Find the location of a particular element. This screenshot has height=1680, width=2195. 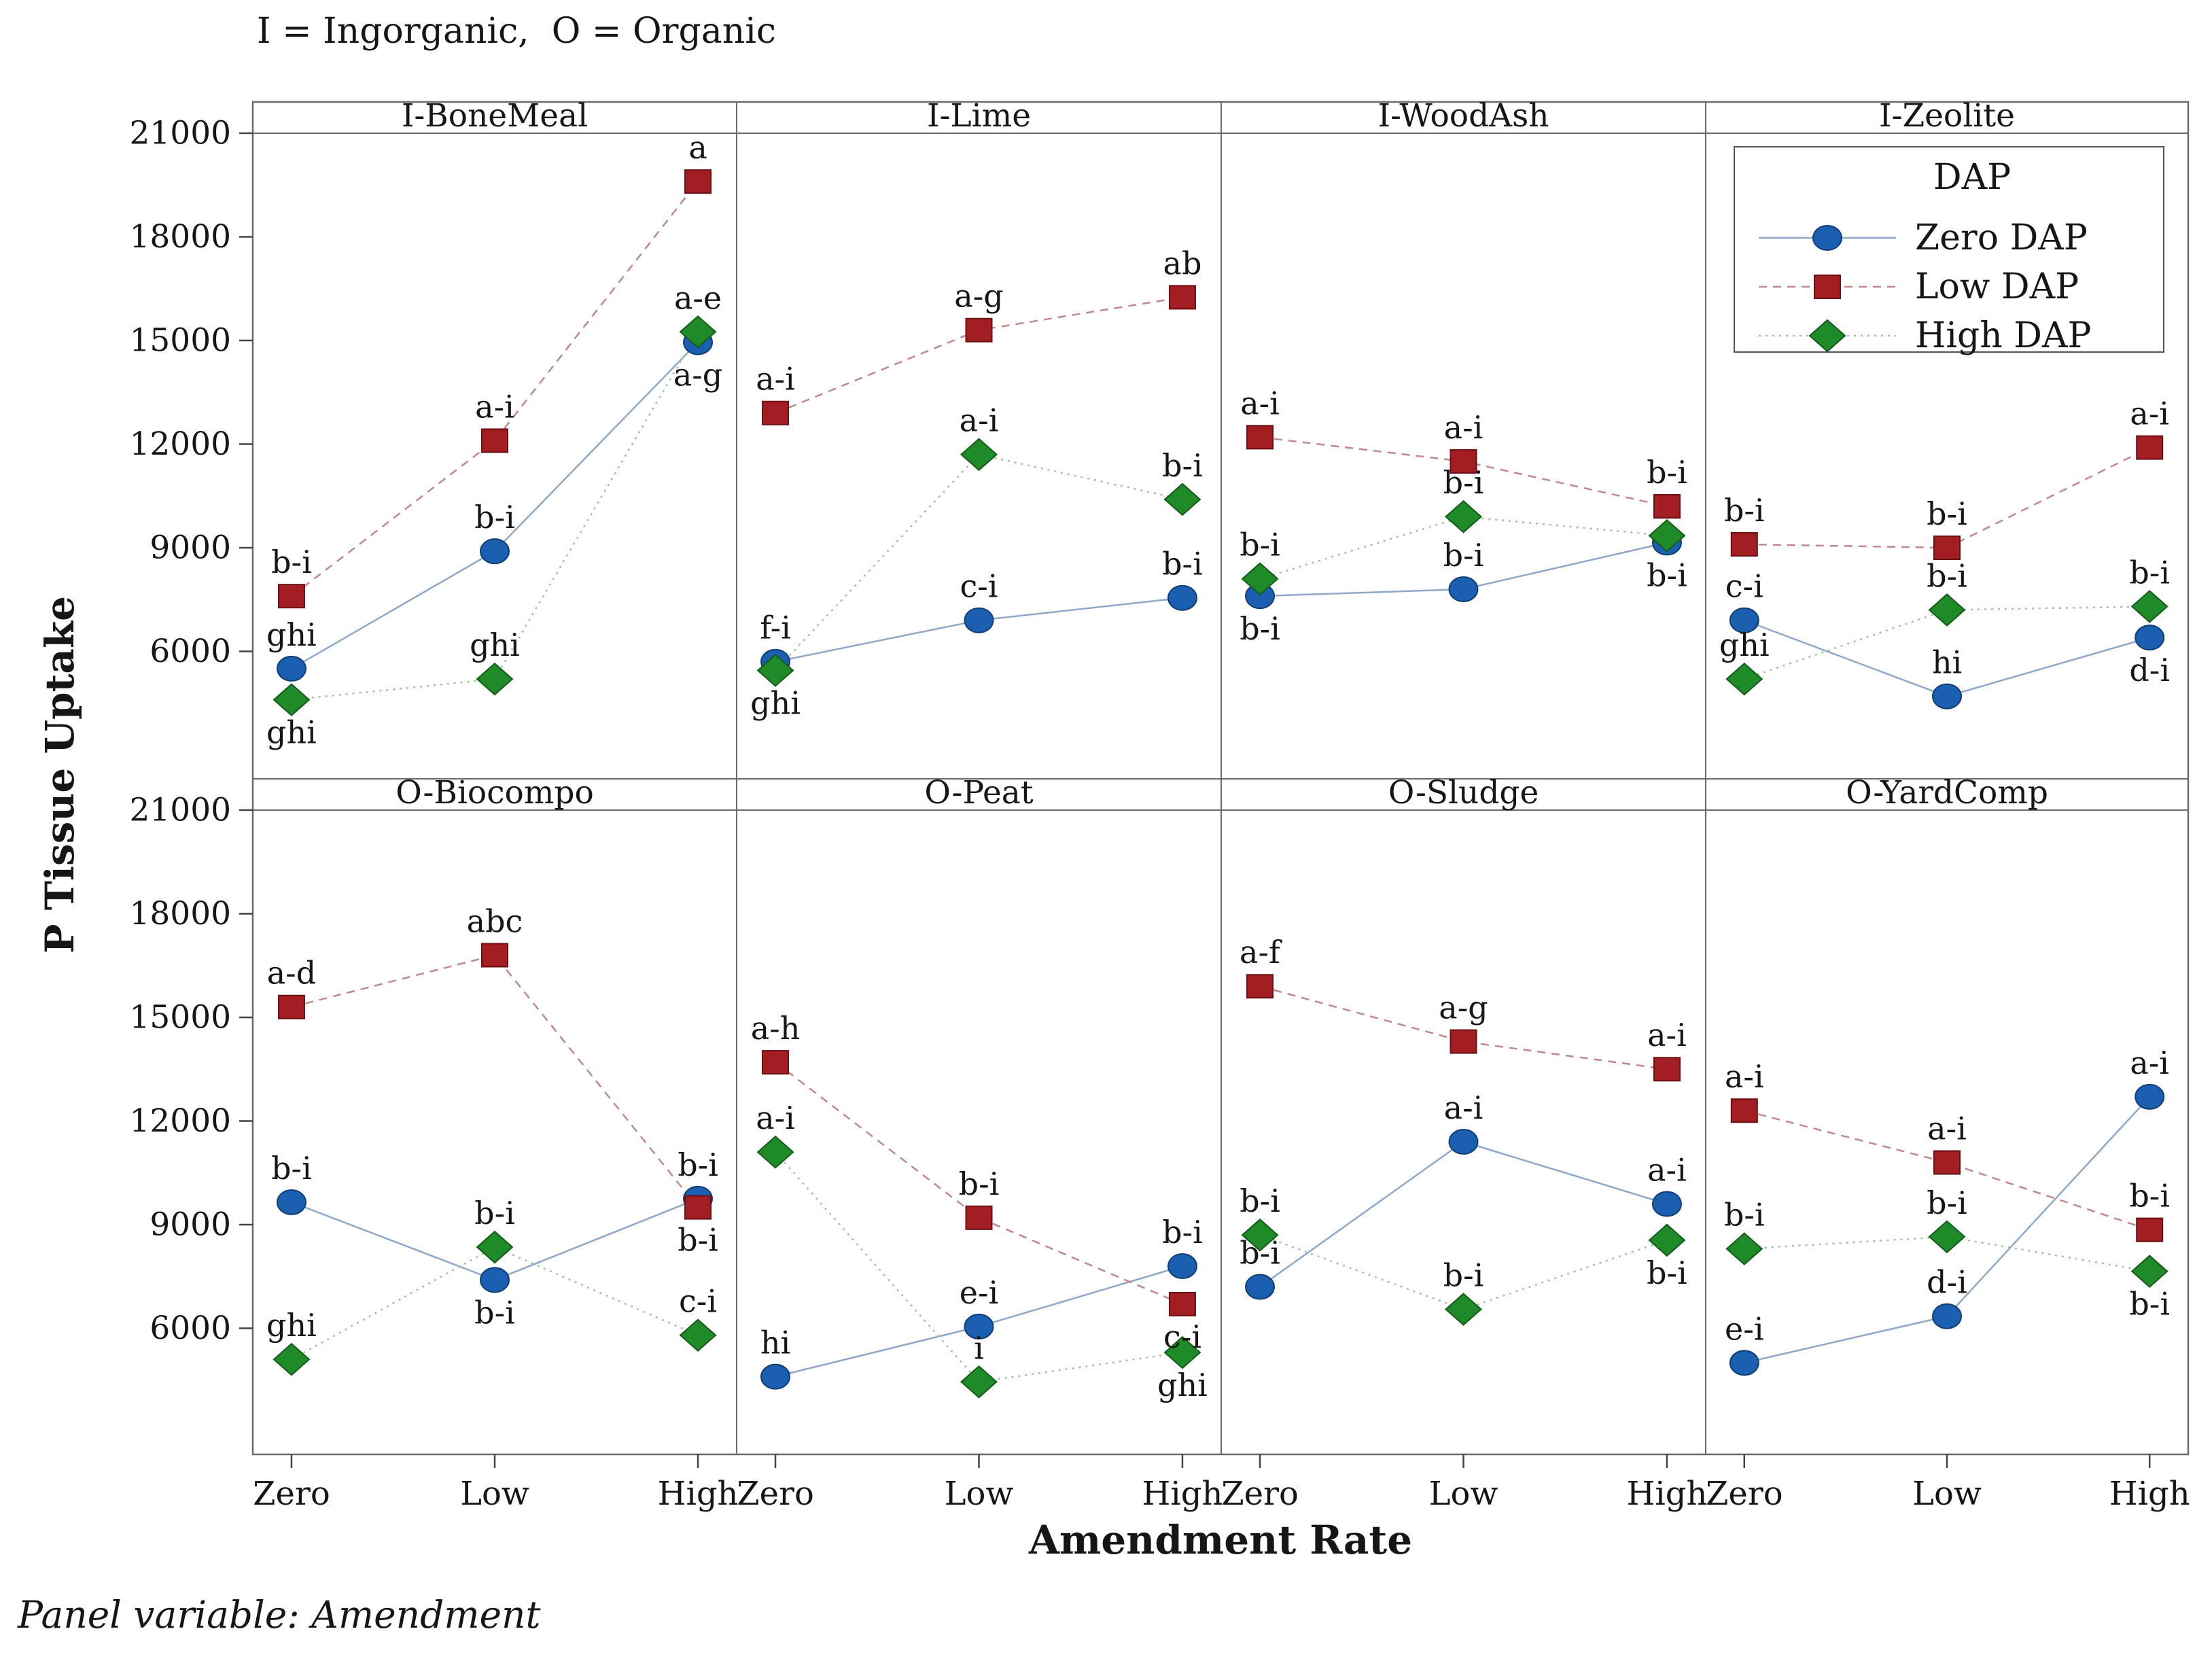

panel-I-WoodAsh: b-i b-i b-i a-i a-i b-i b-i b-i is located at coordinates (1463, 516).